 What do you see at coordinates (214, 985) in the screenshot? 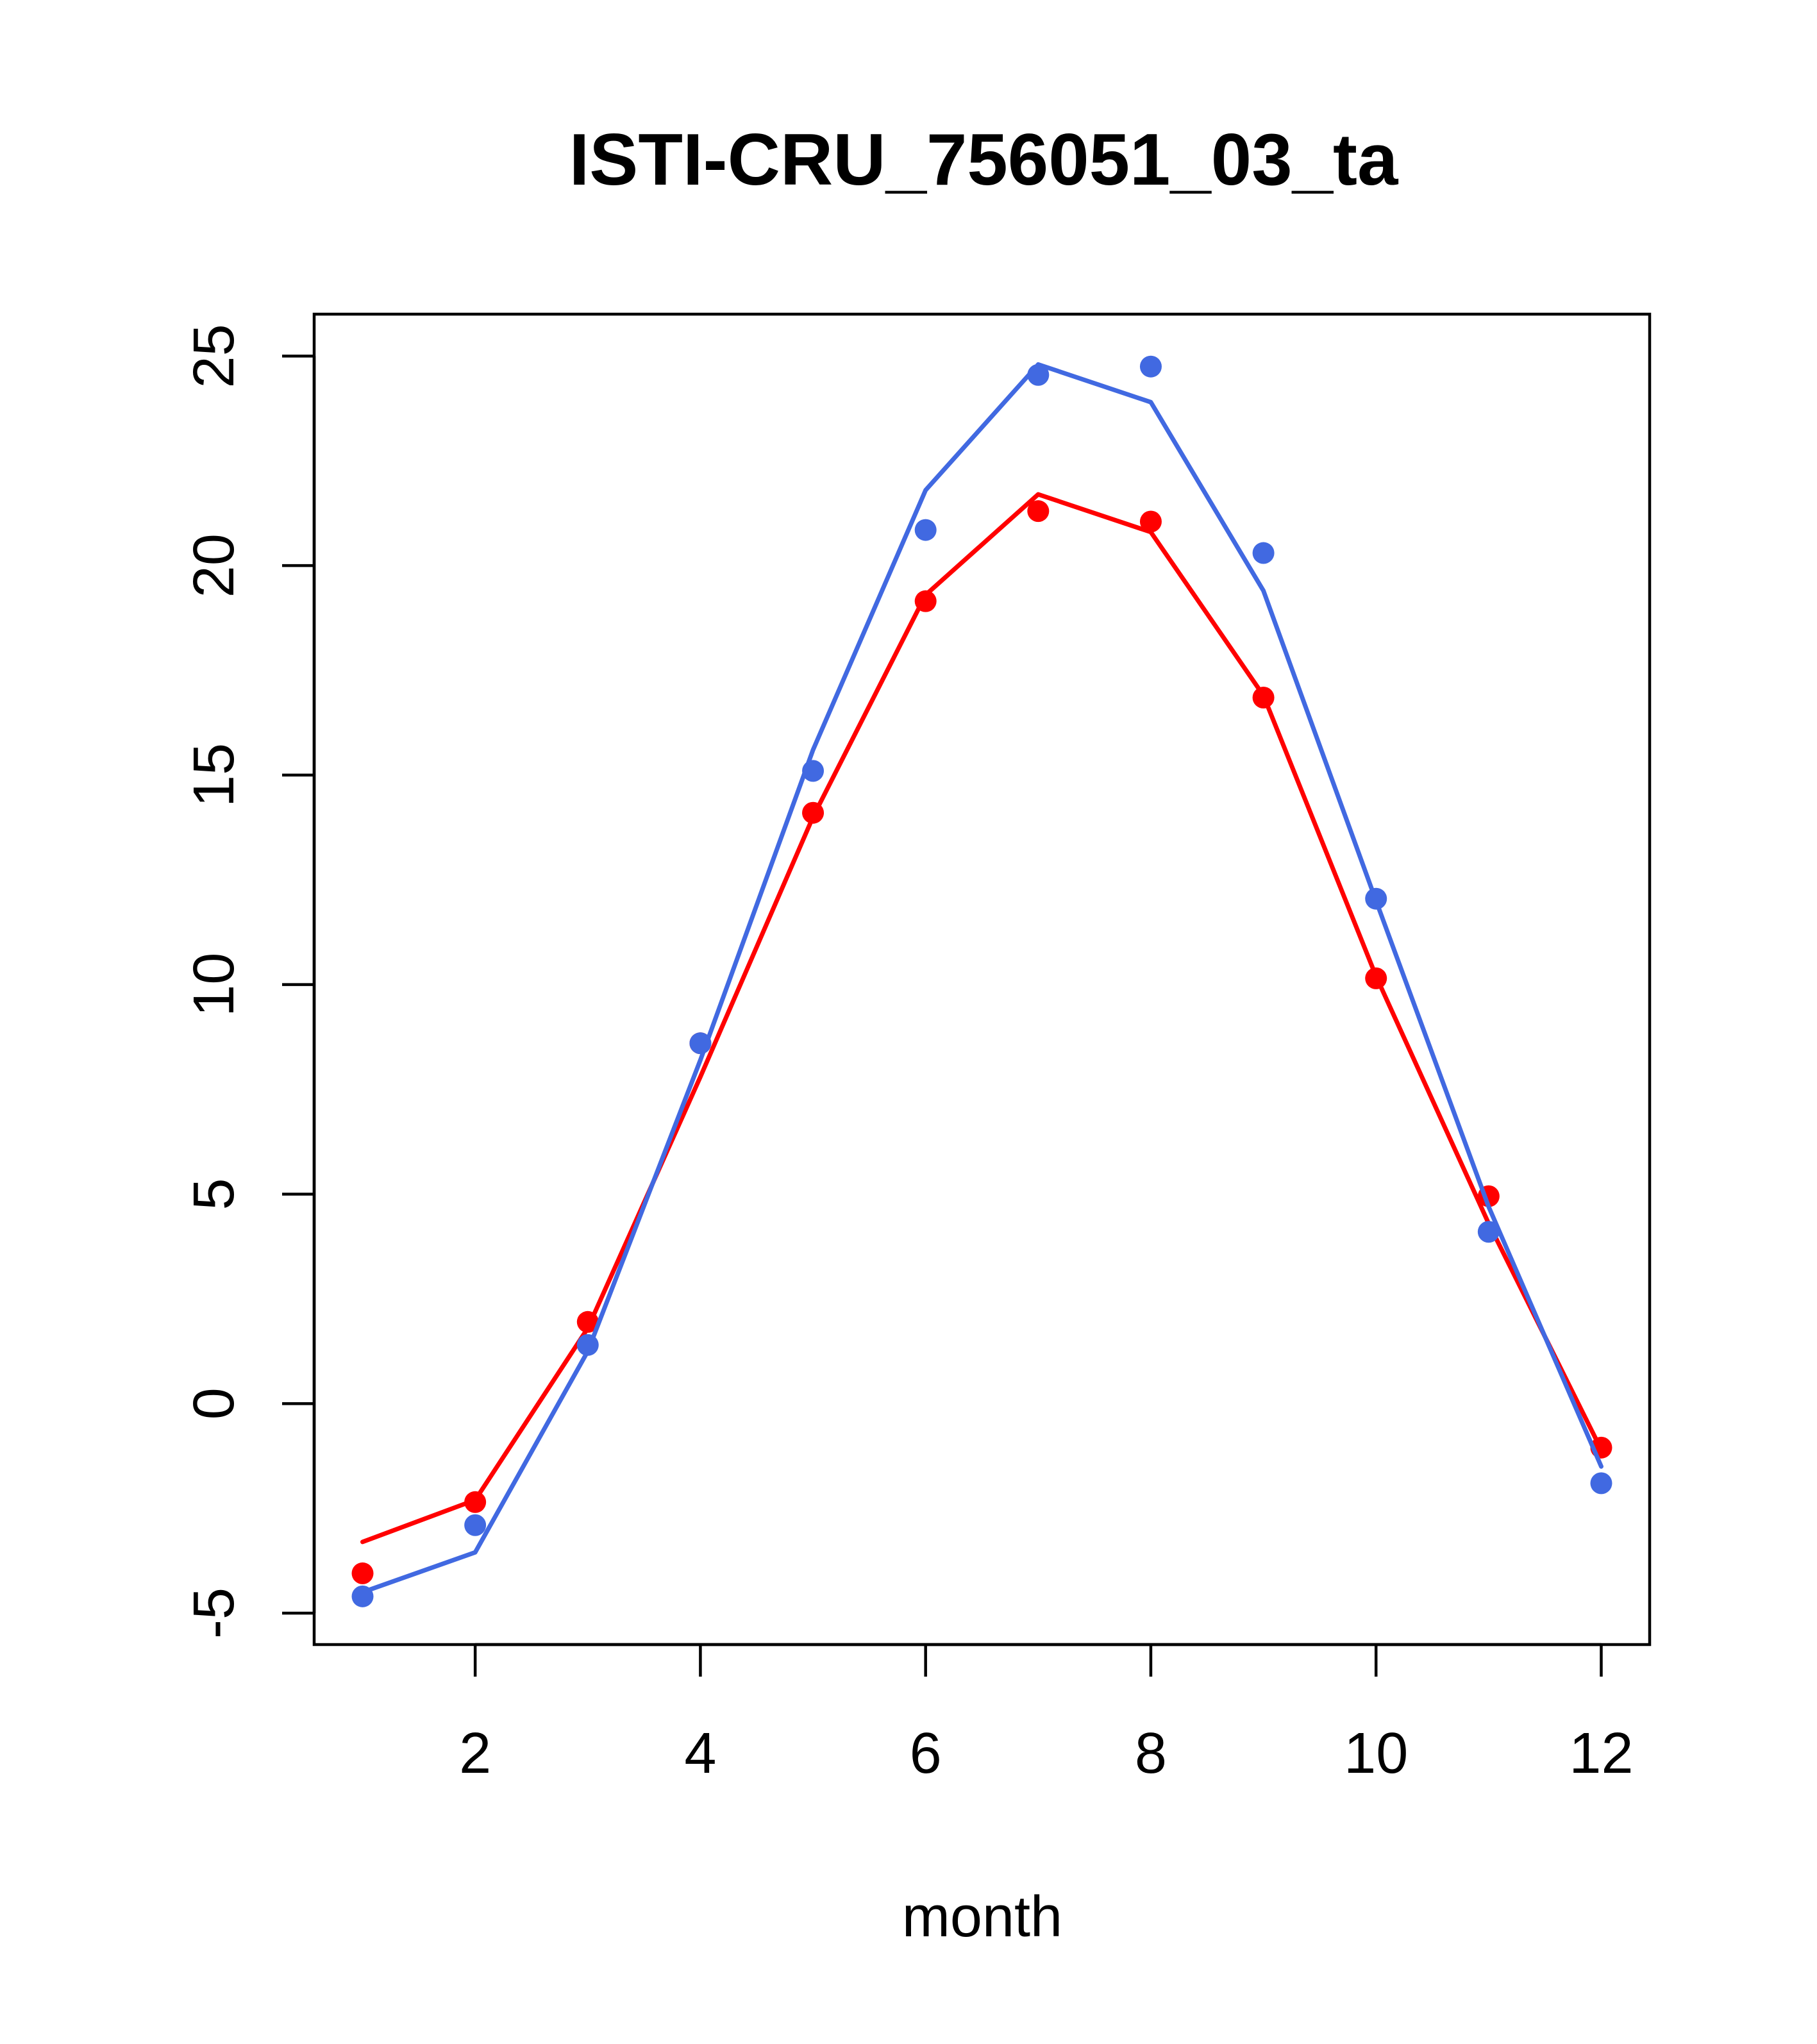
I see `y-tick-label: 10` at bounding box center [214, 985].